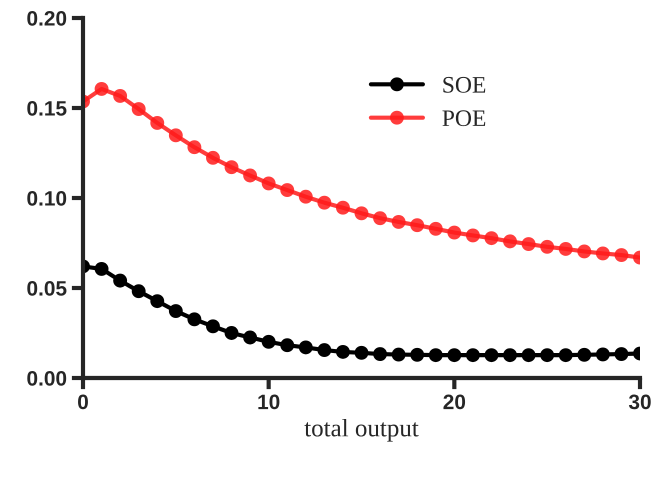 The height and width of the screenshot is (481, 654). I want to click on y-tick-label: 0.20, so click(46, 18).